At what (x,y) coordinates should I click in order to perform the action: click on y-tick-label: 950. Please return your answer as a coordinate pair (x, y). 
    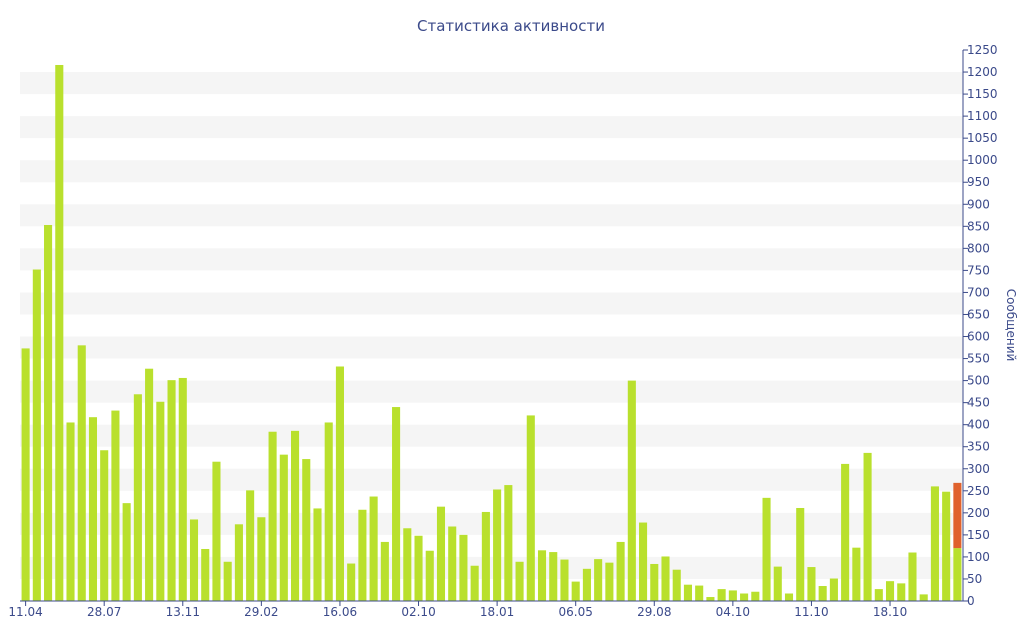
    Looking at the image, I should click on (978, 182).